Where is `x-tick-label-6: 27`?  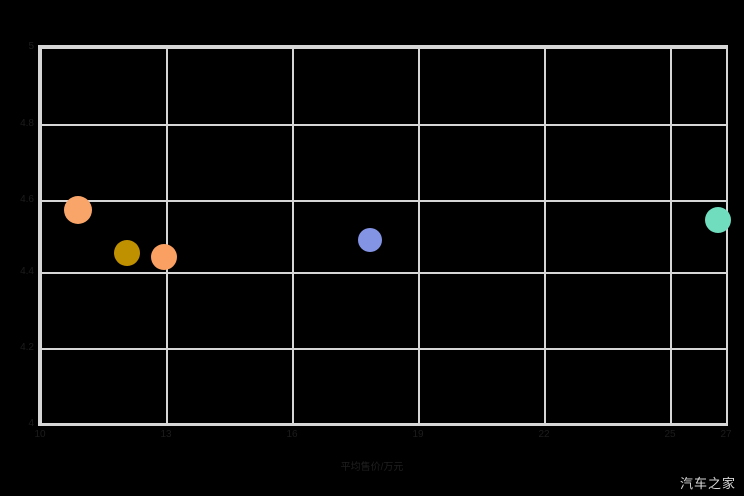 x-tick-label-6: 27 is located at coordinates (726, 434).